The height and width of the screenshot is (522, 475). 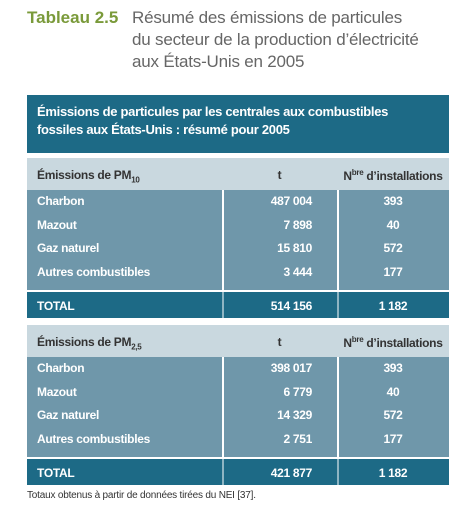 What do you see at coordinates (238, 472) in the screenshot?
I see `total-row: TOTAL 421 877 1 182` at bounding box center [238, 472].